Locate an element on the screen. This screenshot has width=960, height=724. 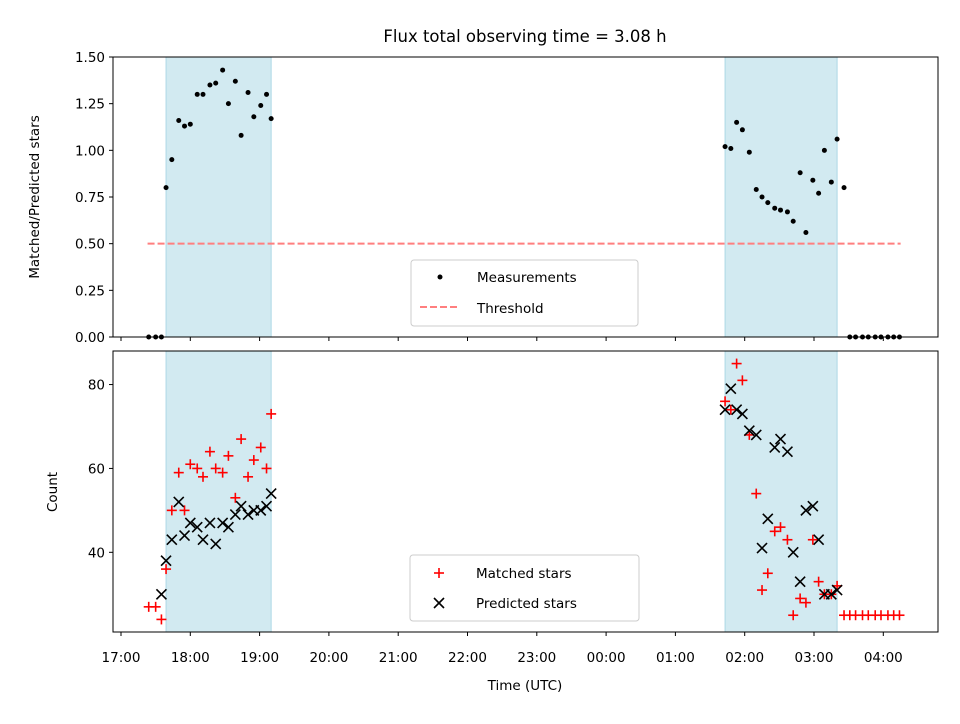
count-x-tick-label: 03:00 is located at coordinates (814, 658).